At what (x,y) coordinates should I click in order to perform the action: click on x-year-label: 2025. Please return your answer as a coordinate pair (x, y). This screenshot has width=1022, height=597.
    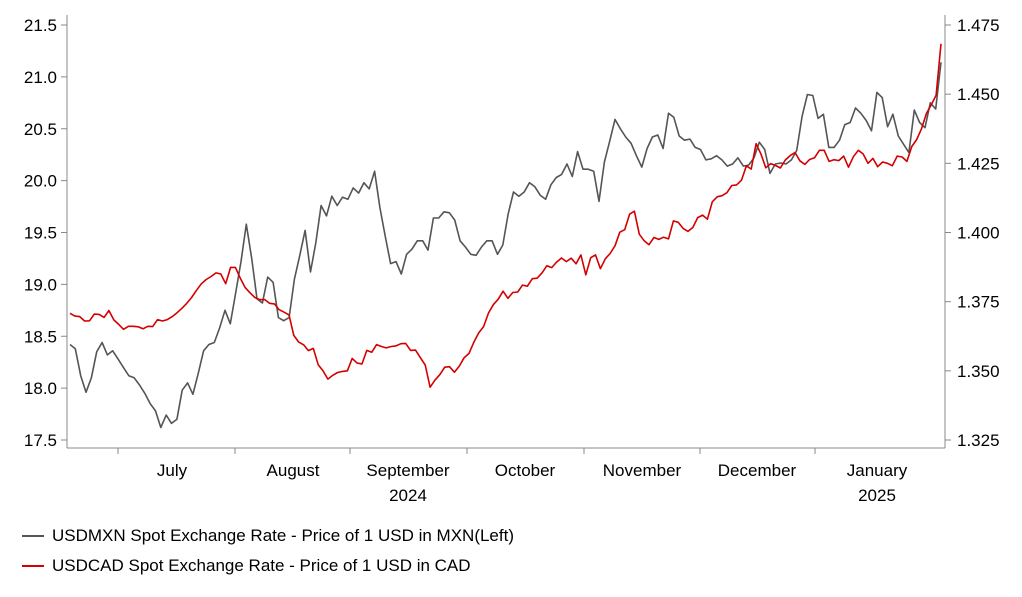
    Looking at the image, I should click on (877, 495).